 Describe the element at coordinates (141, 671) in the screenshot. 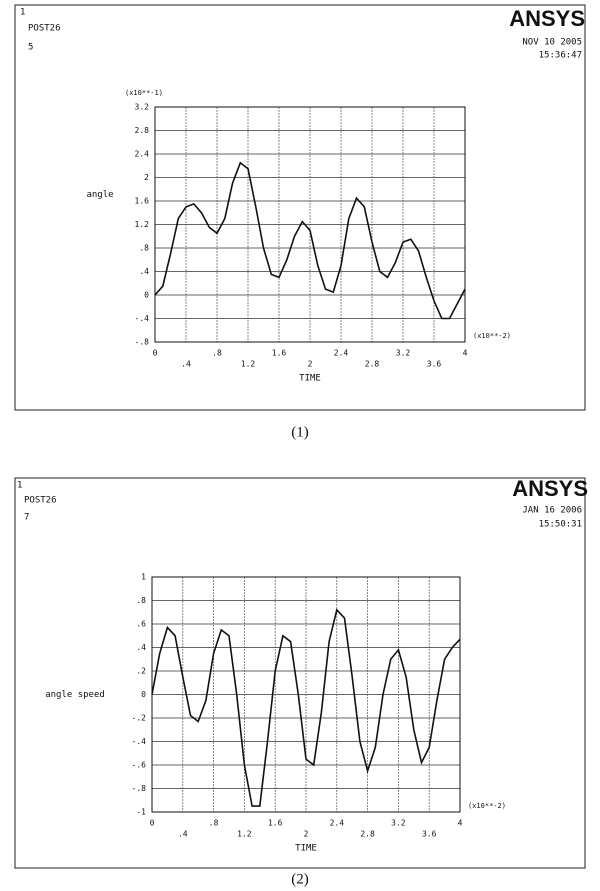

I see `y-tick-label: .2` at that location.